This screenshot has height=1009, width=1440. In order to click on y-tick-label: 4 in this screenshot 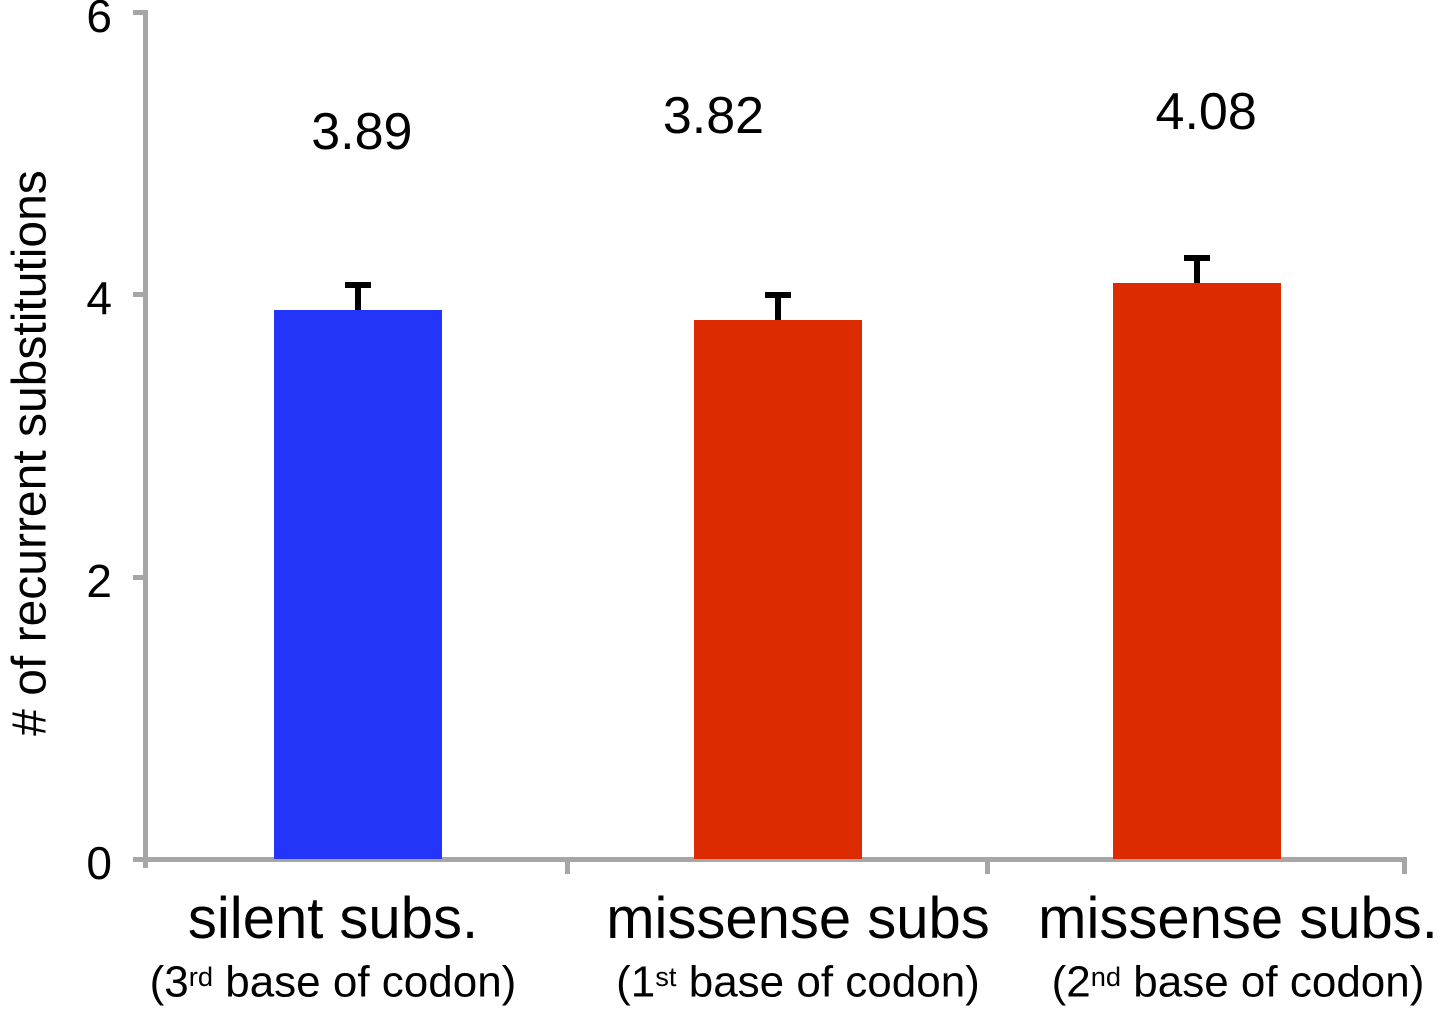, I will do `click(99, 298)`.